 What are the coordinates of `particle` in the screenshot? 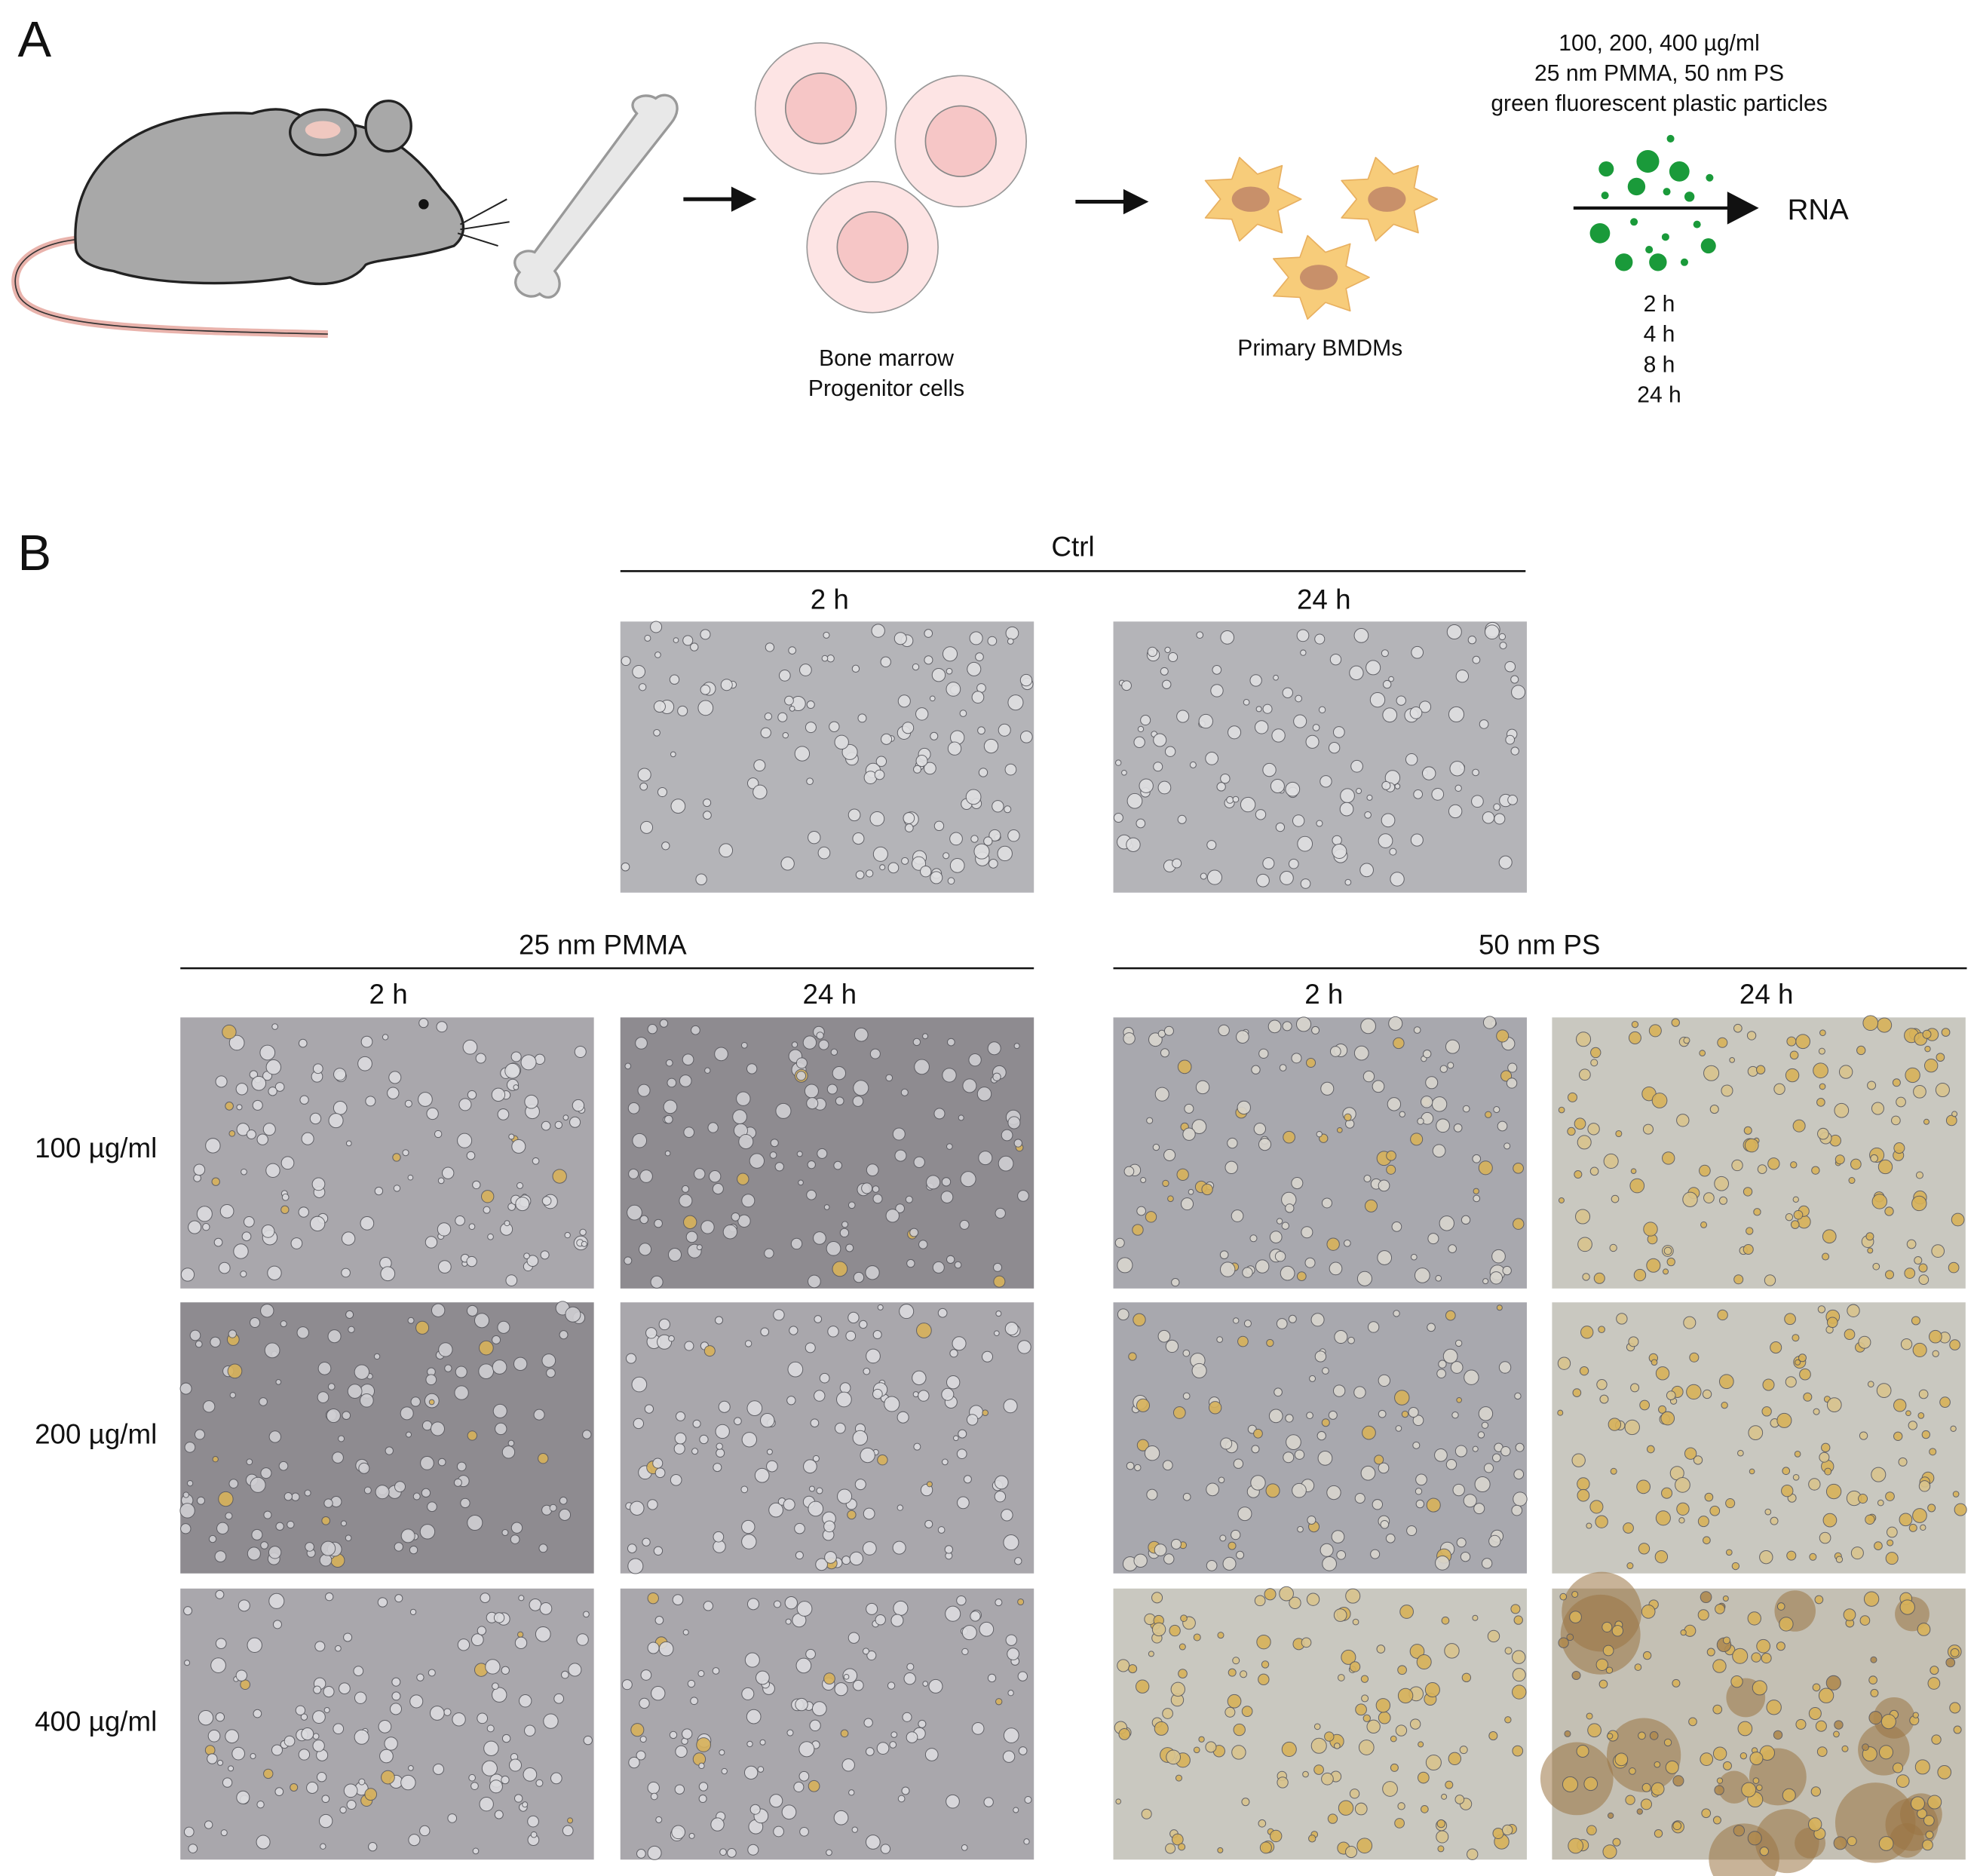 It's located at (1670, 138).